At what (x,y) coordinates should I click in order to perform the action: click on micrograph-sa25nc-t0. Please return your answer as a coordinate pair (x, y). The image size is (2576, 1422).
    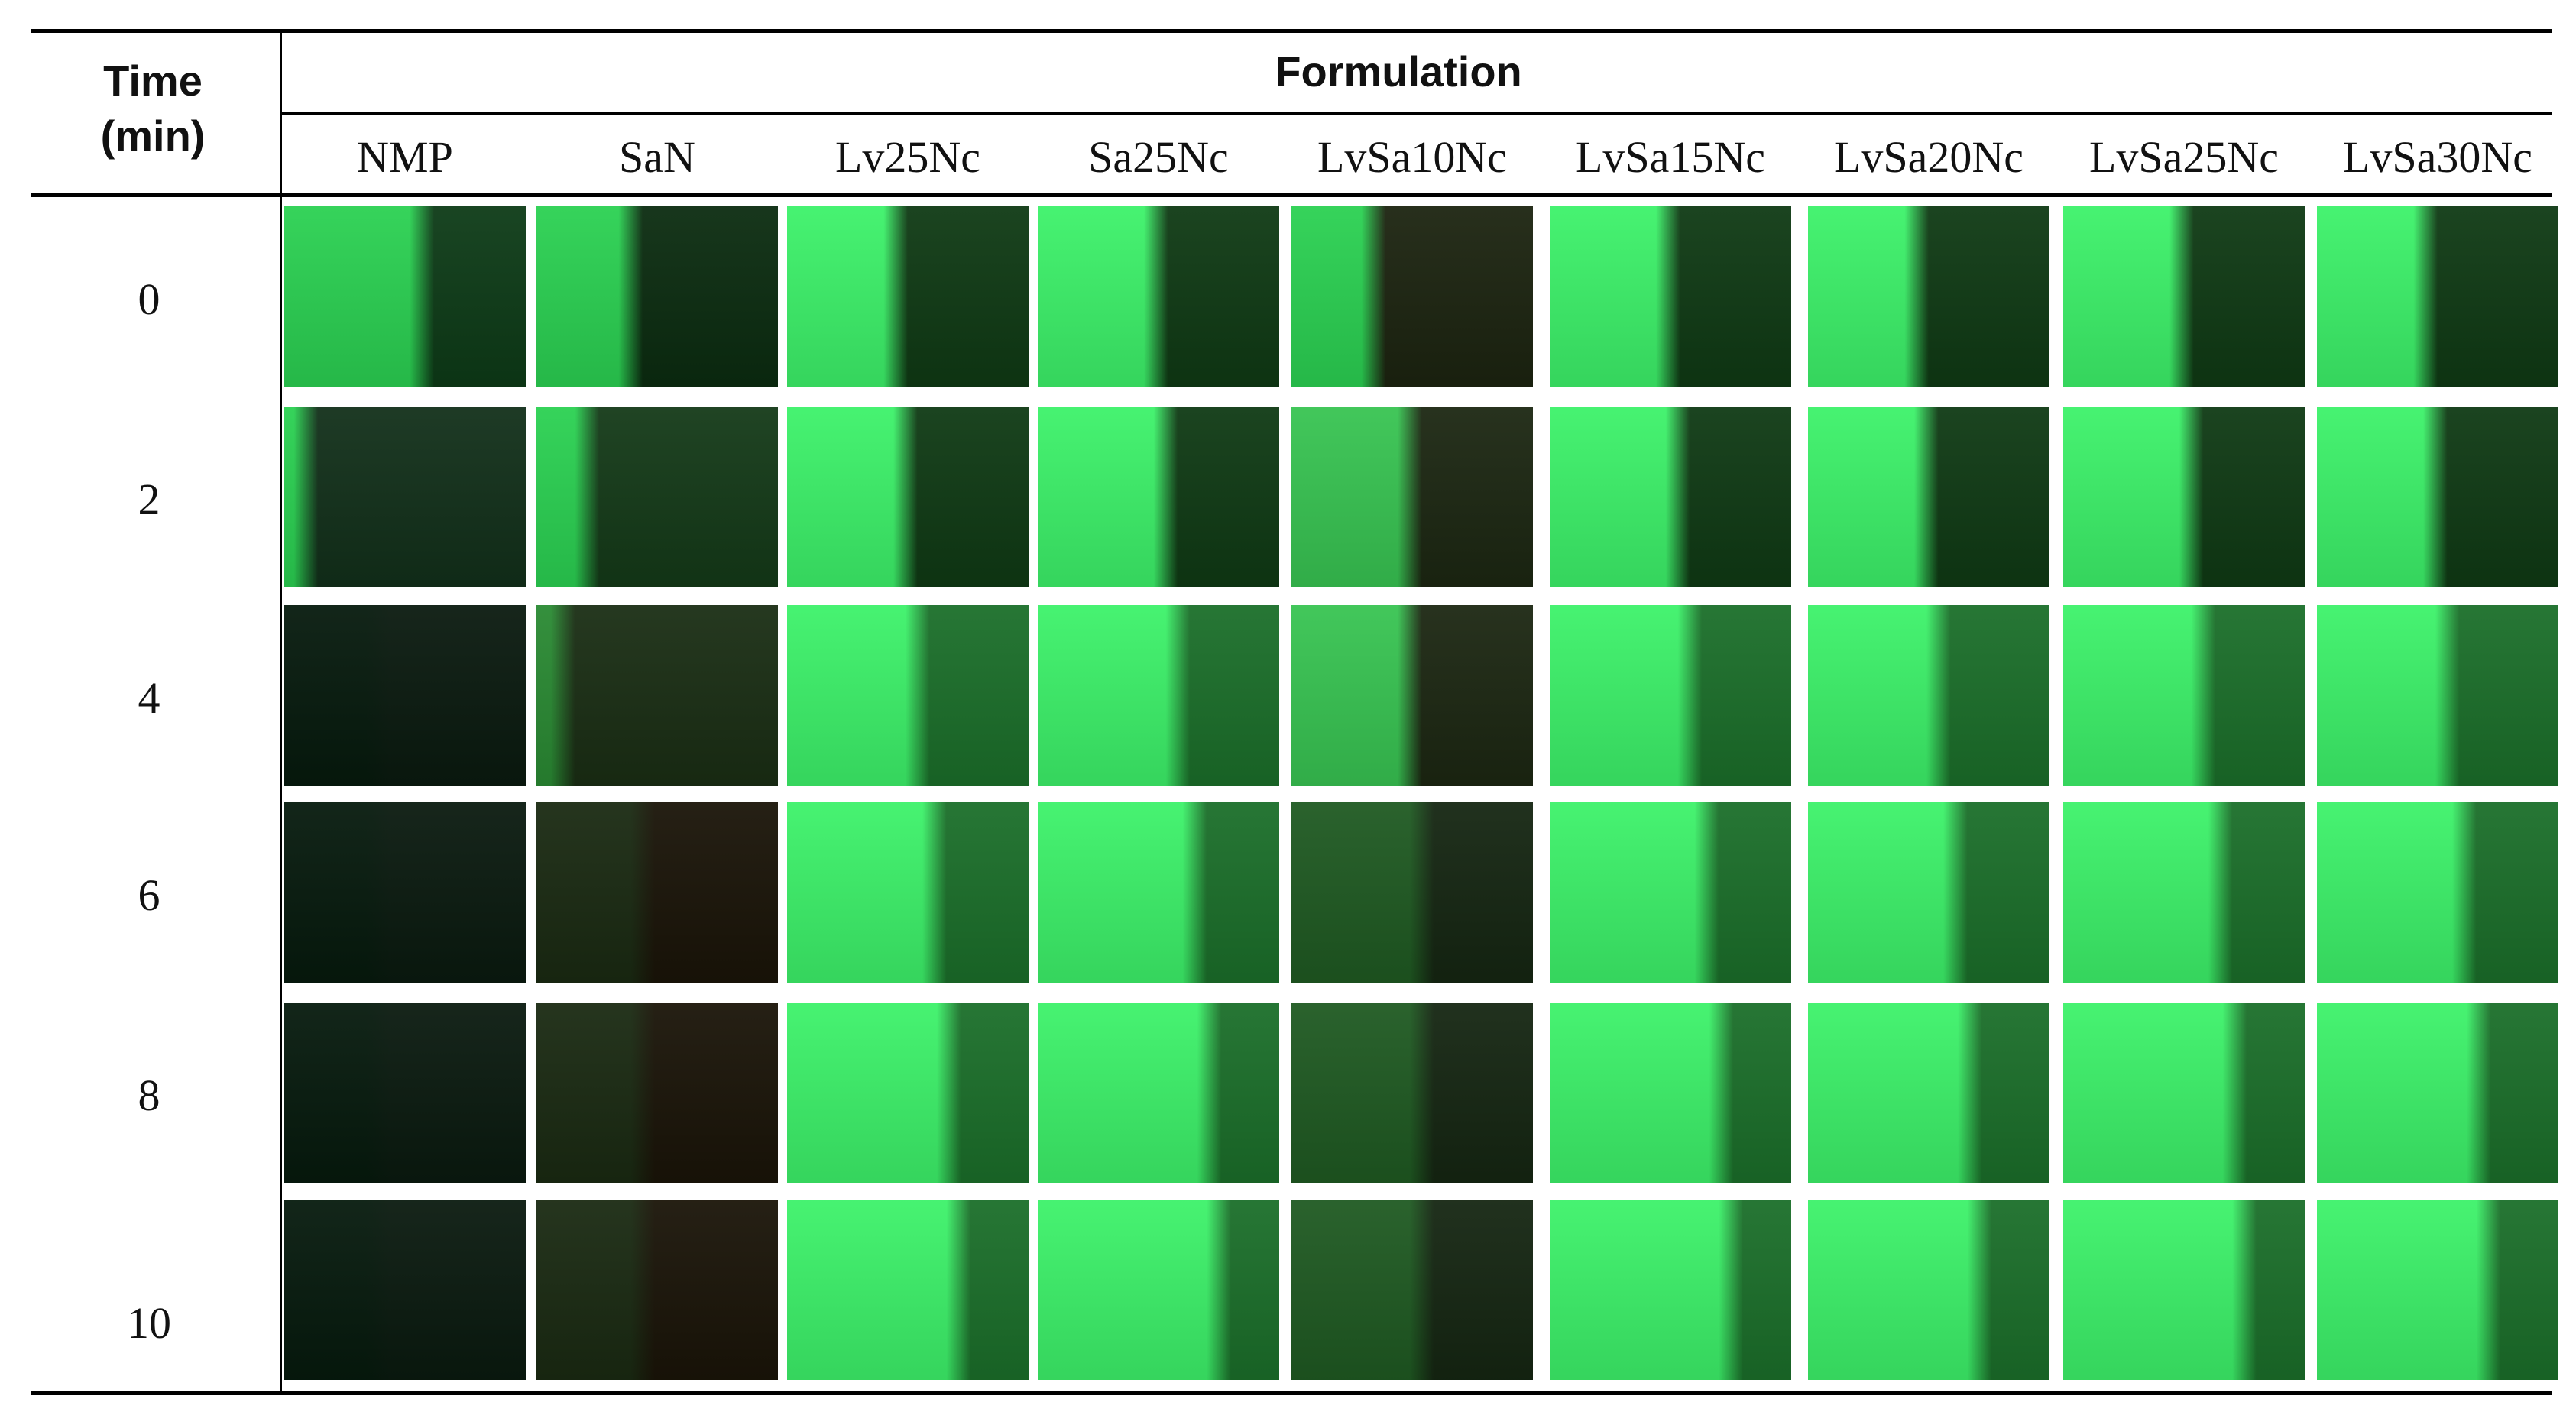
    Looking at the image, I should click on (1158, 296).